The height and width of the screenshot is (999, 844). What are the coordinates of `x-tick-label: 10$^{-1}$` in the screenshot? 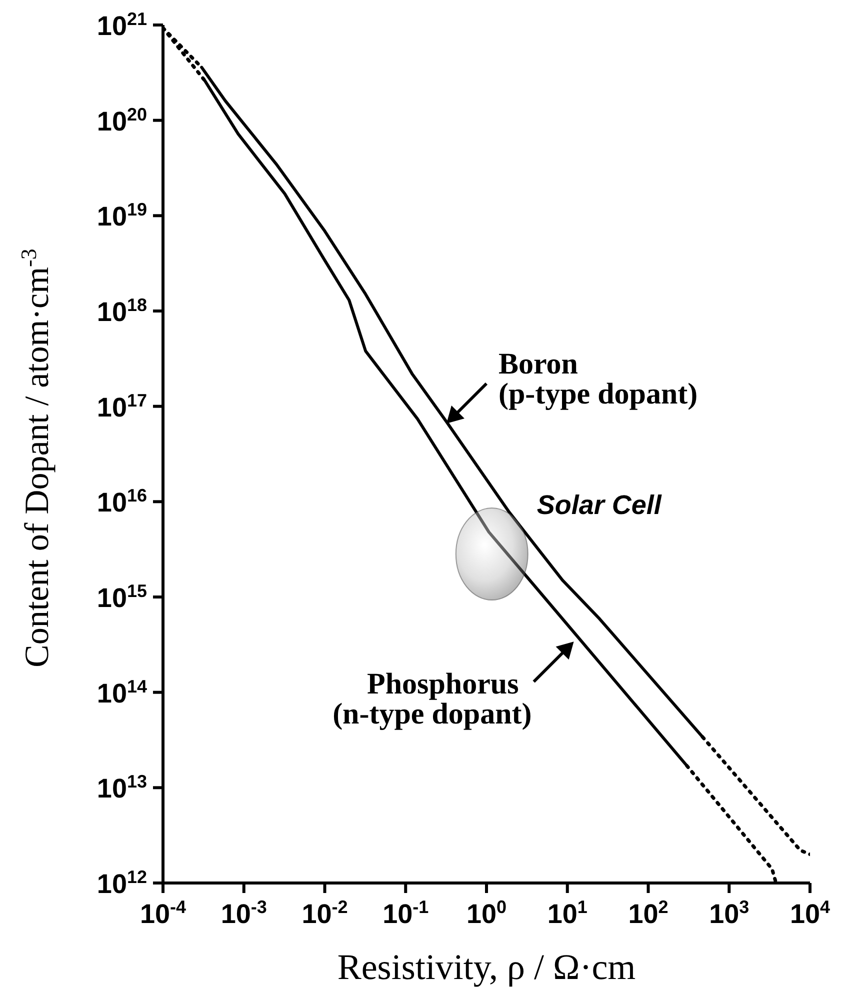 It's located at (405, 913).